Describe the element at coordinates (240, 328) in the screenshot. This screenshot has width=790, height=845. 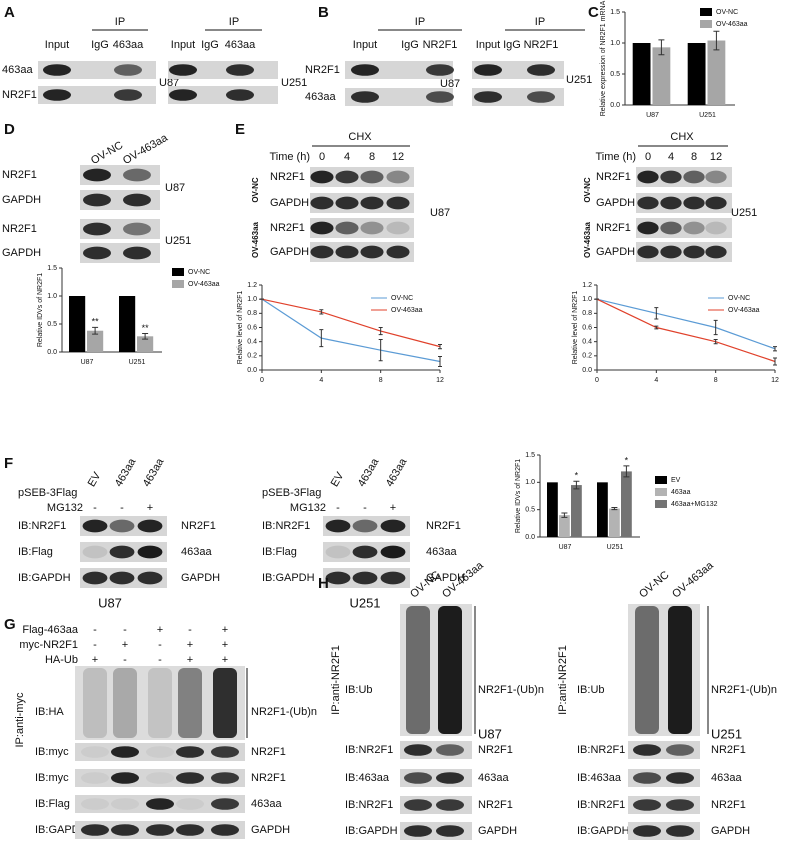
I see `y-axis-label: Relative level of NR2F1` at that location.